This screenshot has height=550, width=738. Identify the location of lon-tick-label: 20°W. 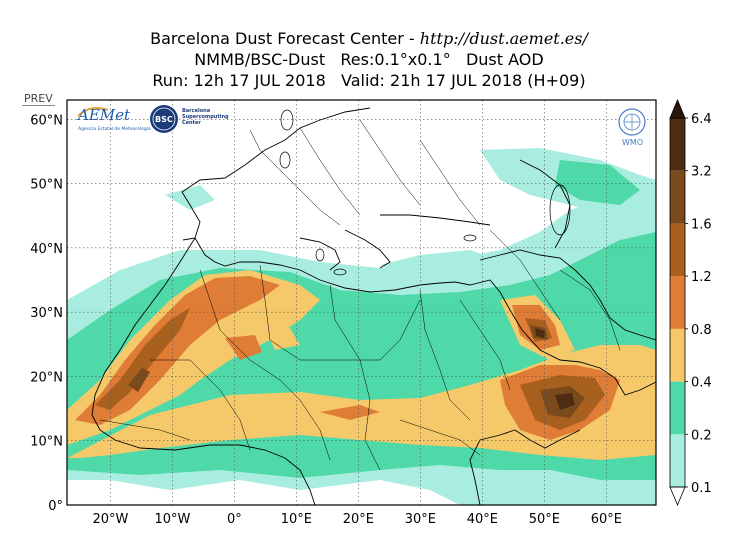
(110, 519).